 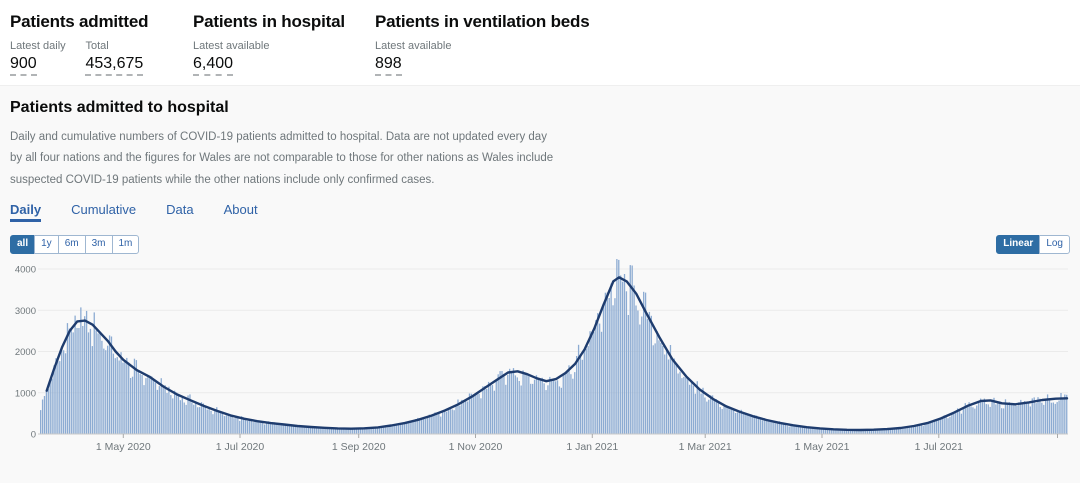 I want to click on stat-metric: Latest daily 900, so click(x=45, y=58).